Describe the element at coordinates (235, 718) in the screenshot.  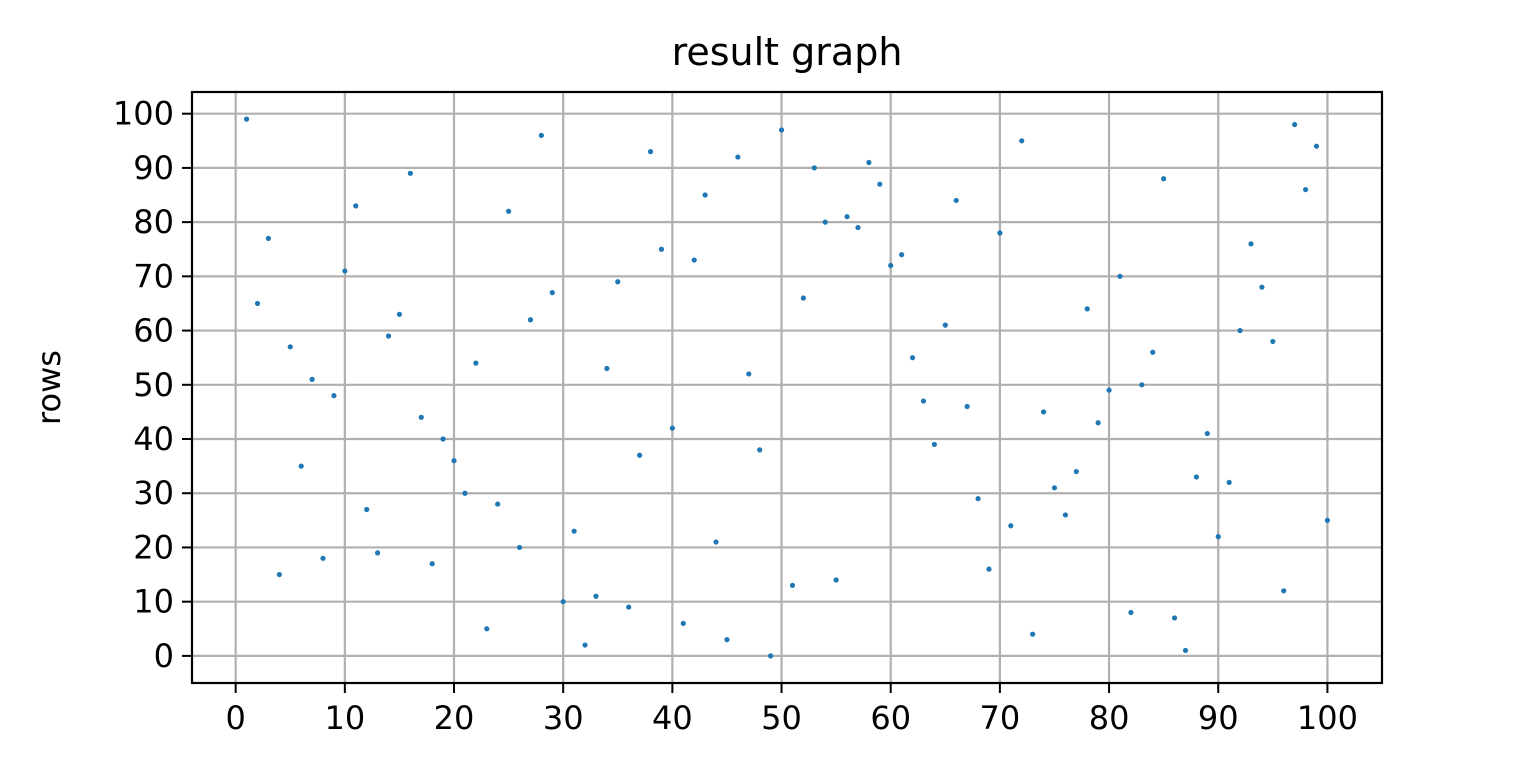
I see `x-tick-label: 0` at that location.